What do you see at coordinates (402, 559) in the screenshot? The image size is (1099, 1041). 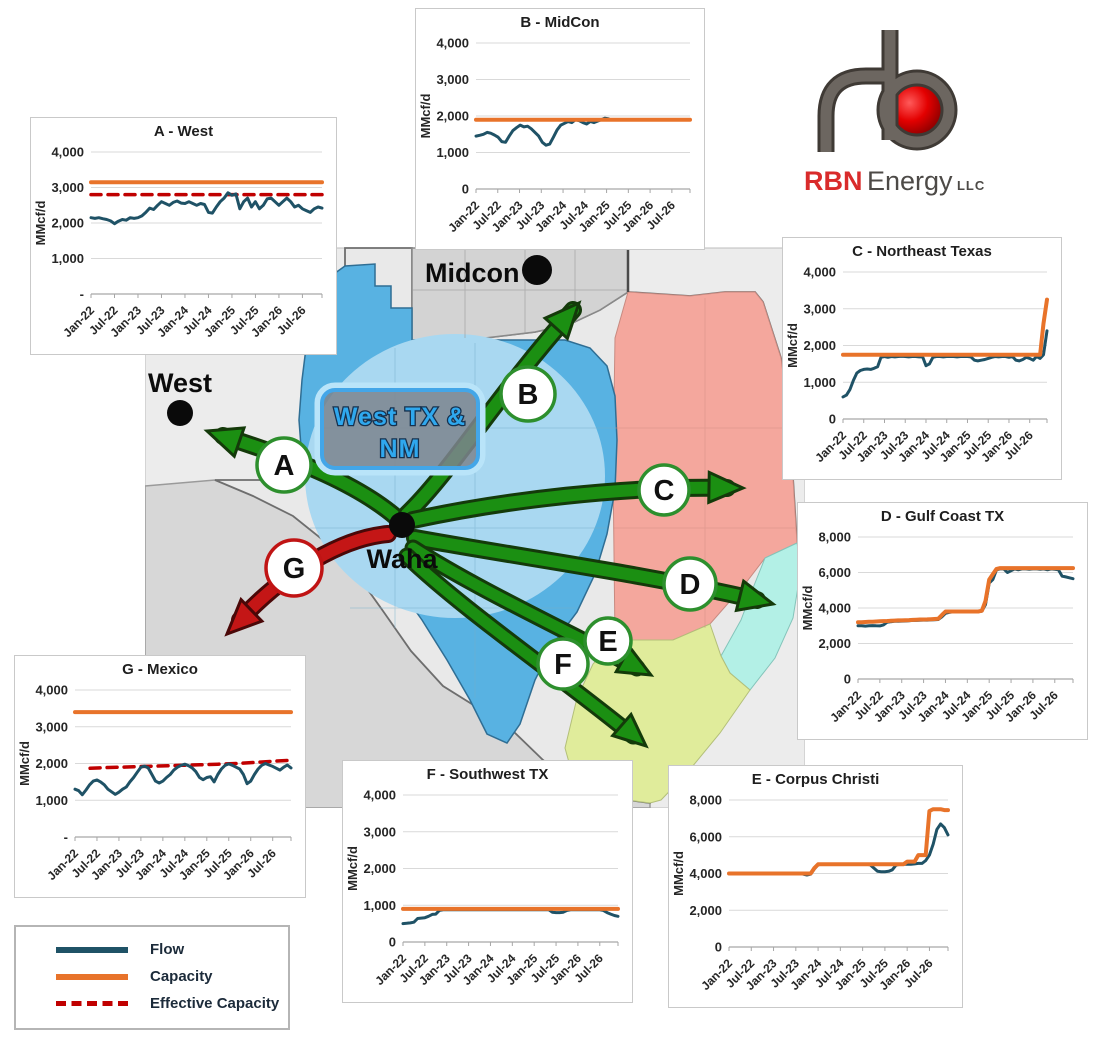 I see `waha-hub-label: Waha` at bounding box center [402, 559].